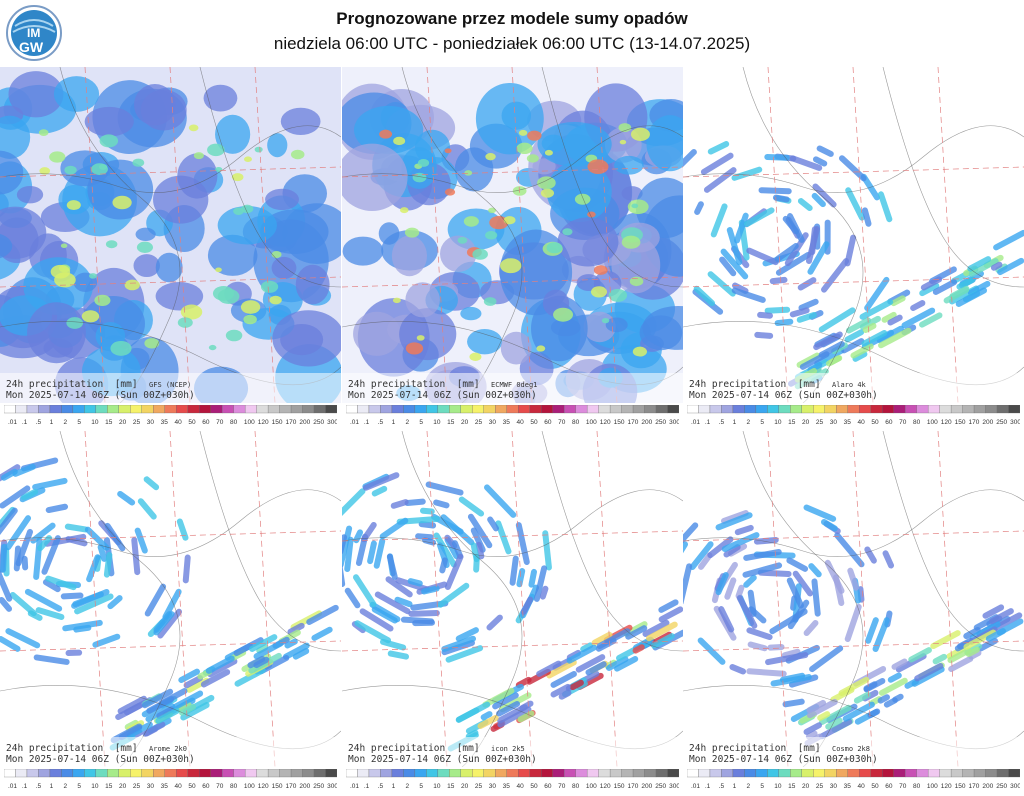  Describe the element at coordinates (562, 422) in the screenshot. I see `legend-tick-label: 70` at that location.